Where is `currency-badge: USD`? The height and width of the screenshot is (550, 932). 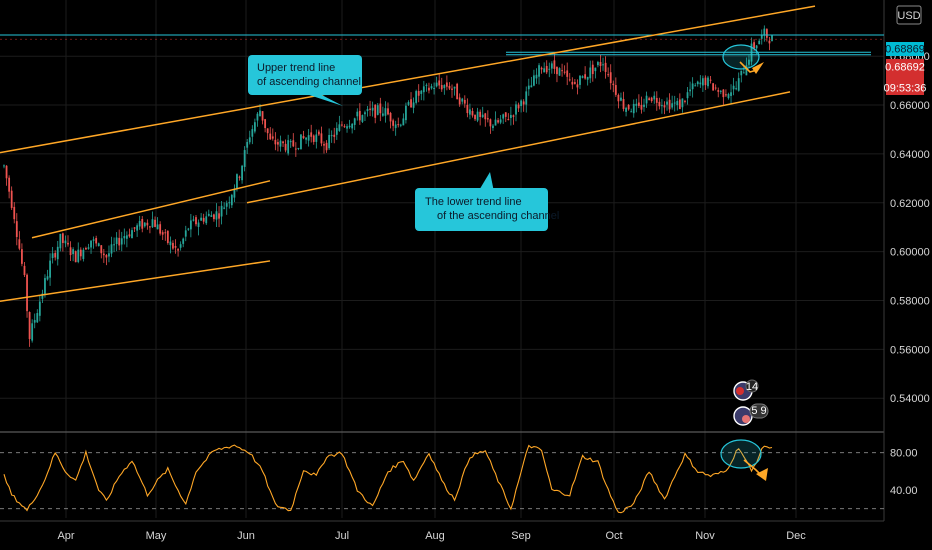
currency-badge: USD is located at coordinates (909, 15).